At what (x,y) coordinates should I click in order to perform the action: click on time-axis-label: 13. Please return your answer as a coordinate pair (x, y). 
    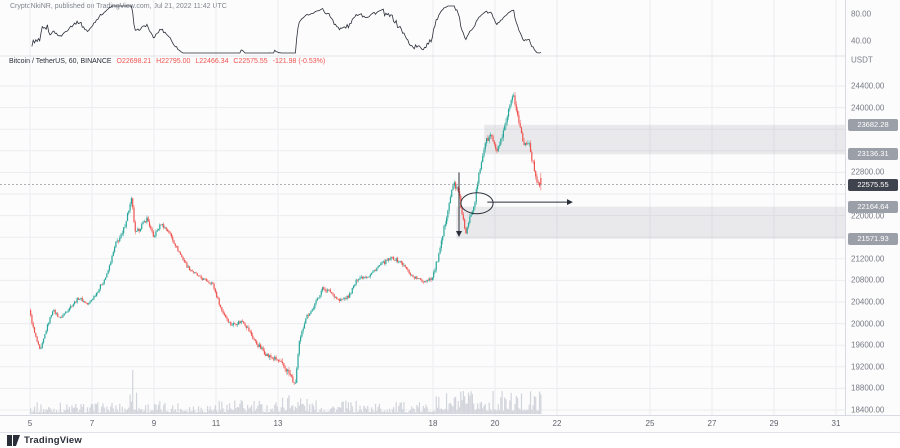
    Looking at the image, I should click on (278, 423).